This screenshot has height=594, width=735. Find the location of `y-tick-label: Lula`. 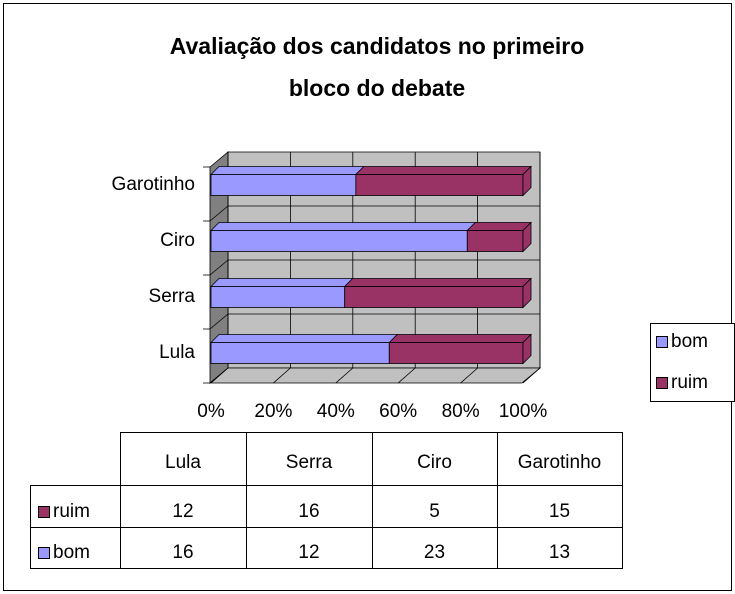

y-tick-label: Lula is located at coordinates (177, 352).